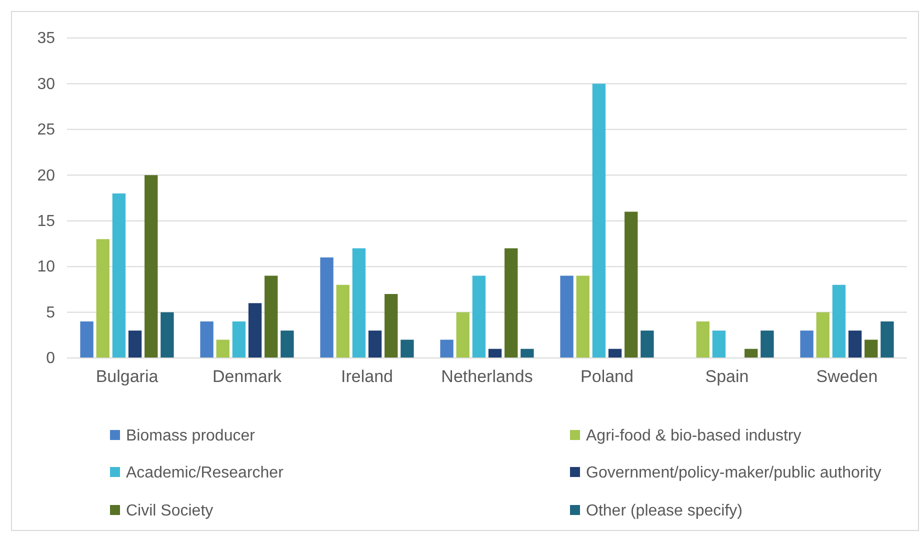 The width and height of the screenshot is (921, 533). What do you see at coordinates (51, 313) in the screenshot?
I see `y-tick-label: 5` at bounding box center [51, 313].